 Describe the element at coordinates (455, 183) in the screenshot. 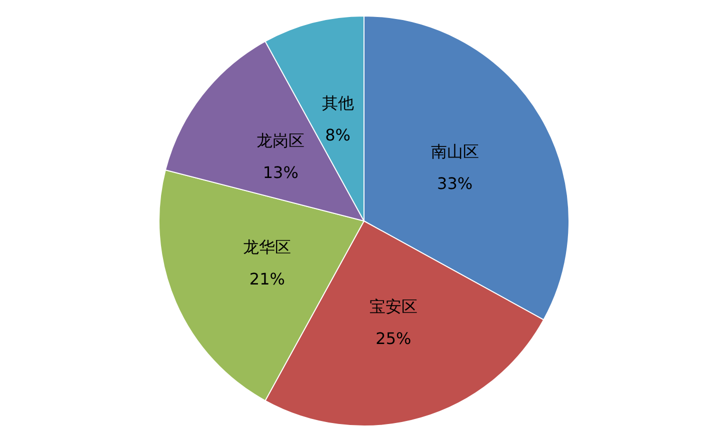

I see `data-label: 33%` at that location.